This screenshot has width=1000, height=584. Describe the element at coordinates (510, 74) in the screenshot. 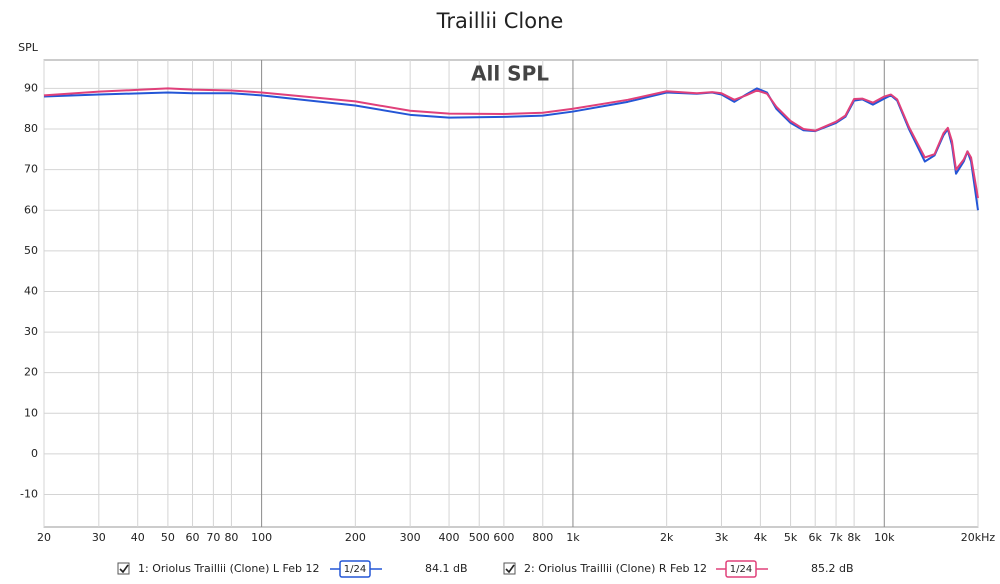

I see `annotation: All SPL` at that location.